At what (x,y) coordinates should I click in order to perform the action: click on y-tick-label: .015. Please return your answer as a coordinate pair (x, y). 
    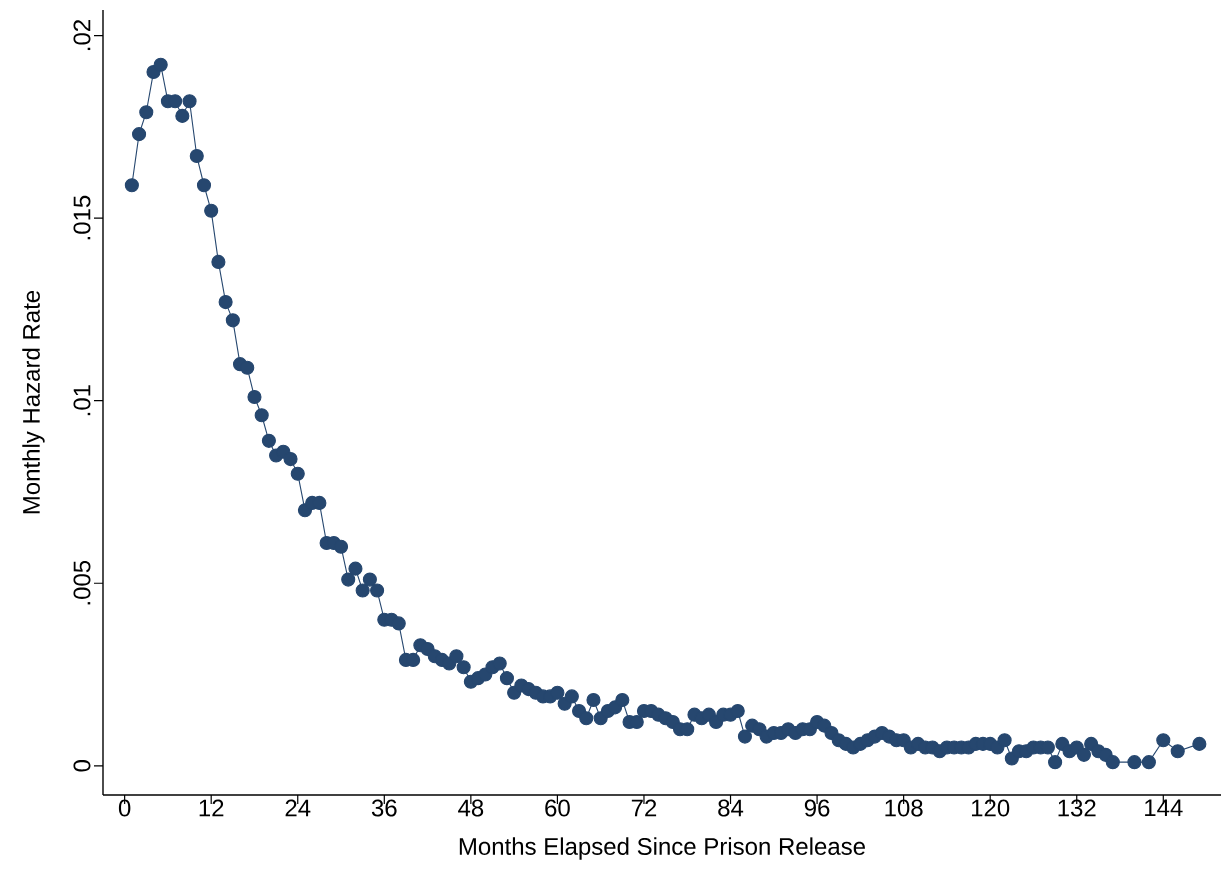
    Looking at the image, I should click on (82, 217).